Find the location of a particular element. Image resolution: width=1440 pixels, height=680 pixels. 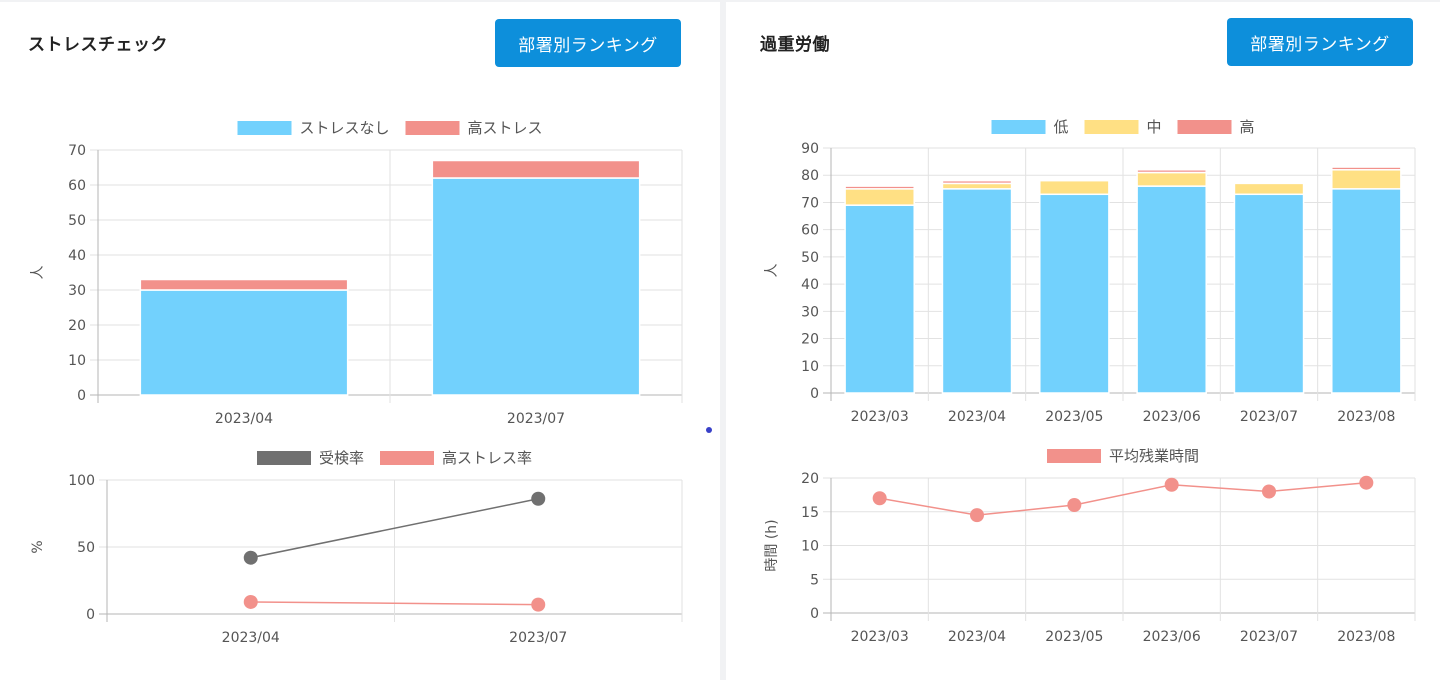

overwork-ytick-7: 70 is located at coordinates (810, 203).